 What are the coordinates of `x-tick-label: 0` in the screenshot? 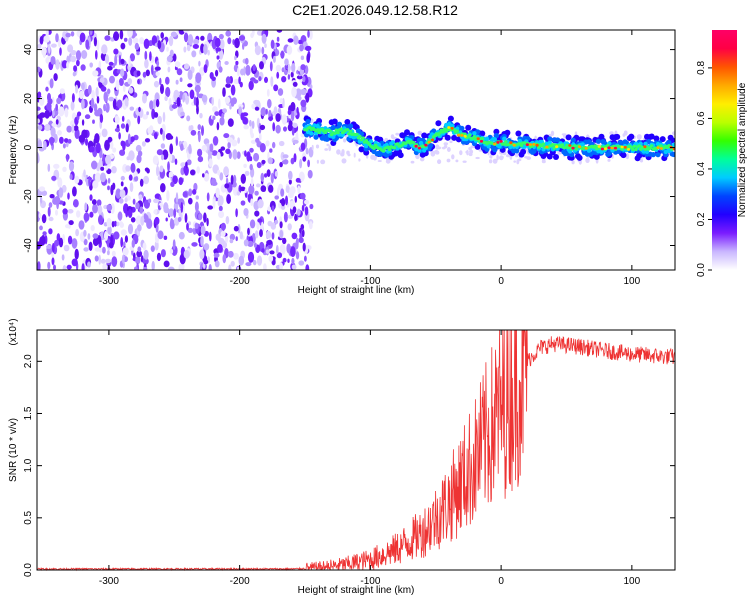 It's located at (501, 581).